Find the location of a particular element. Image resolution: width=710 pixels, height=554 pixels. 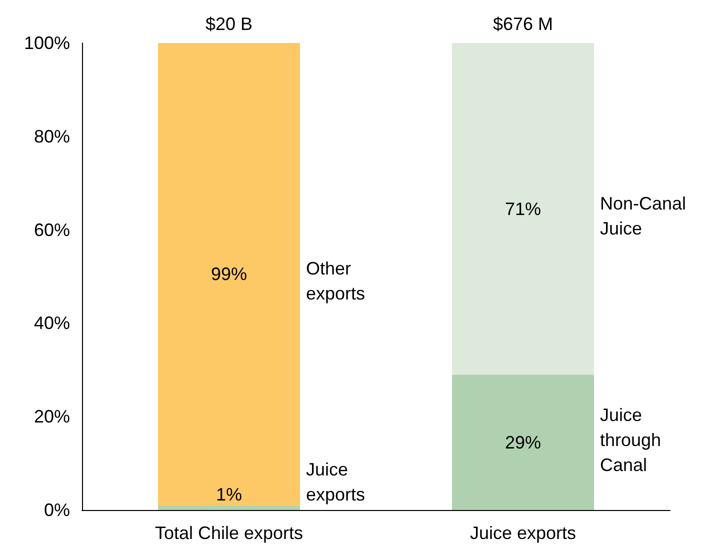

text: $676 M is located at coordinates (523, 24).